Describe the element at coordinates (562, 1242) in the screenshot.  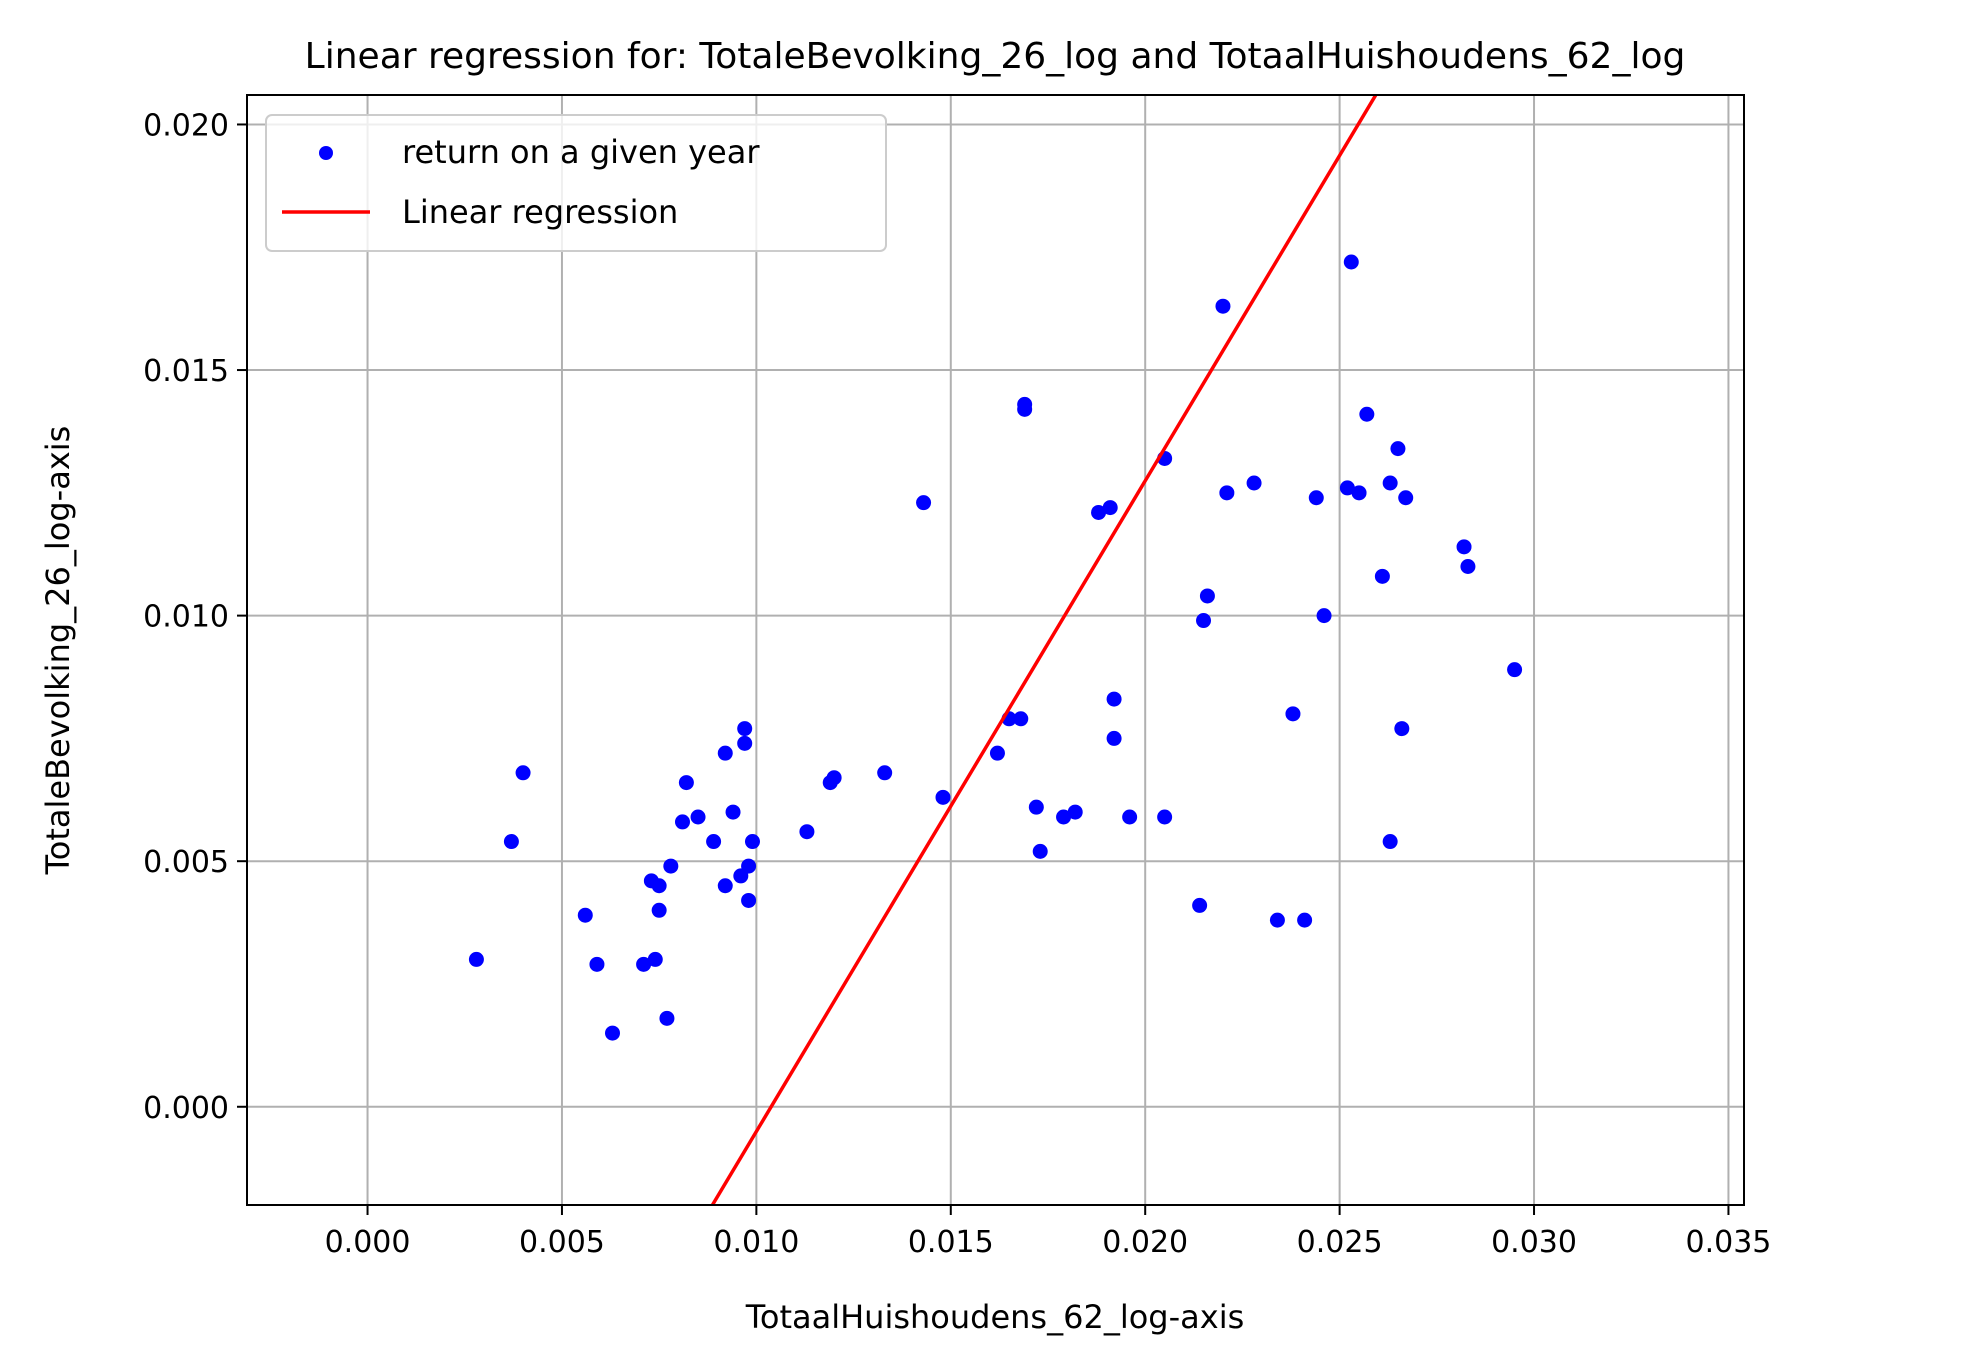
I see `x-tick-label: 0.005` at that location.